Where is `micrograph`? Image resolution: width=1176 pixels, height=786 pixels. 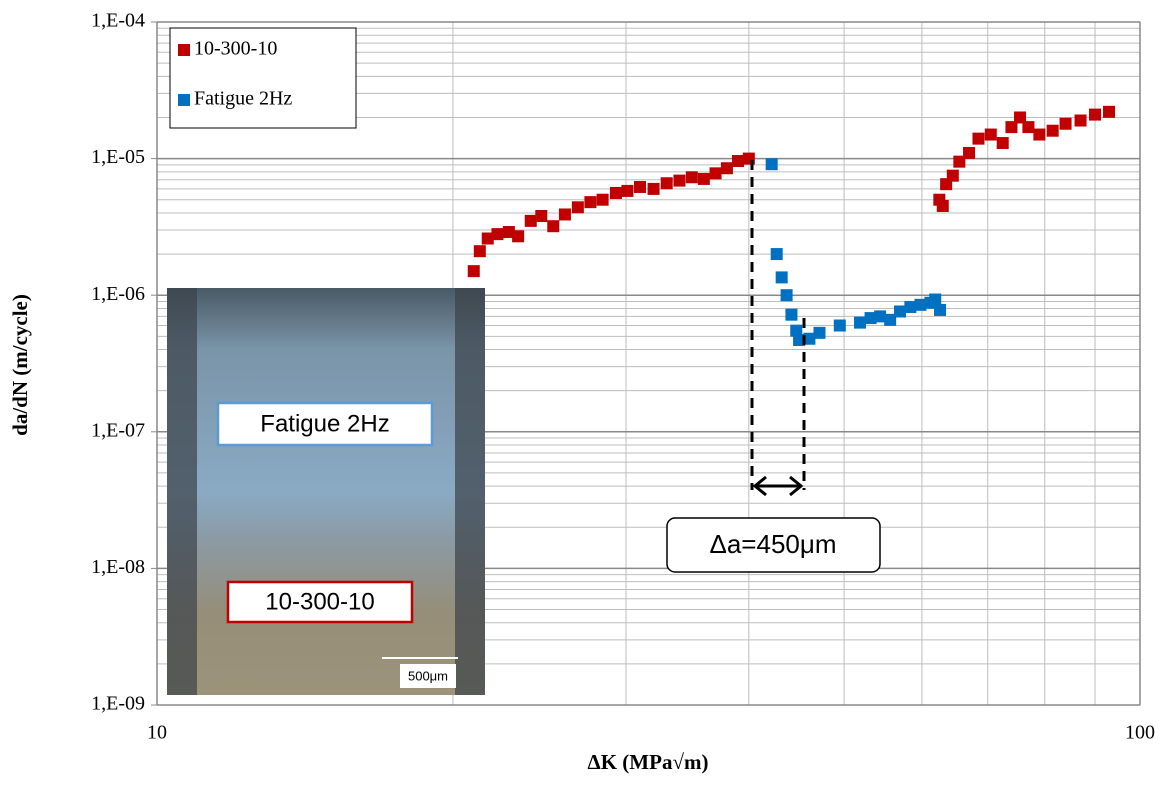
micrograph is located at coordinates (326, 491).